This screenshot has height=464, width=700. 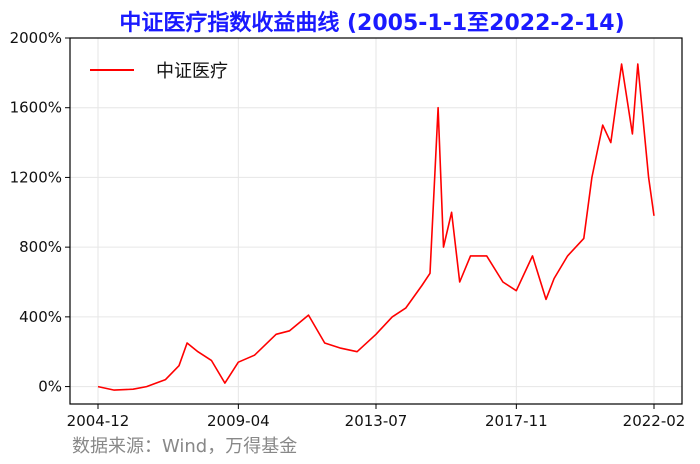 I want to click on x-tick-label: 2004-12, so click(x=98, y=421).